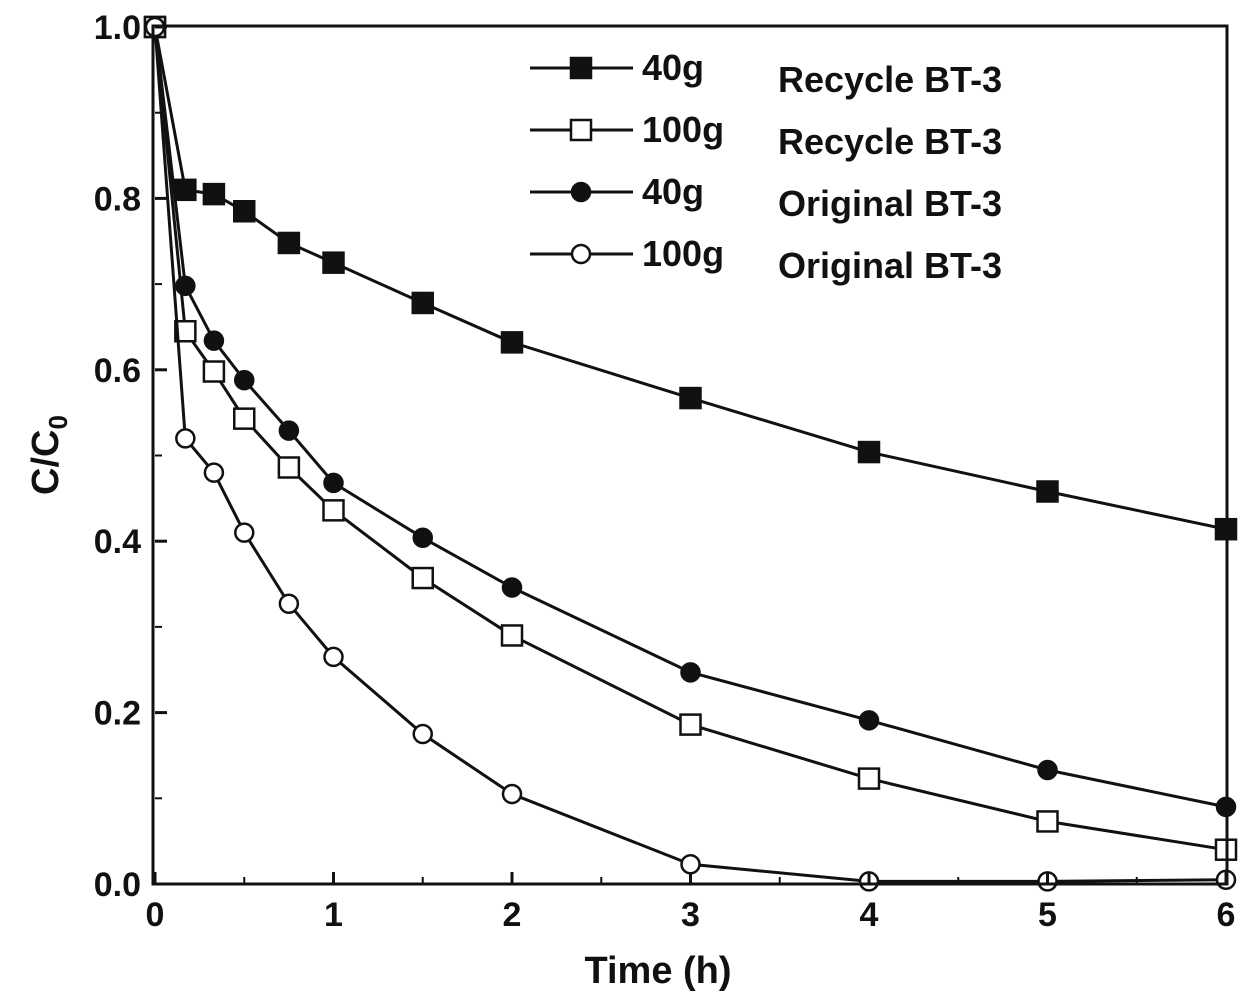 The image size is (1245, 1000). I want to click on y-axis-title-main: C/C, so click(46, 462).